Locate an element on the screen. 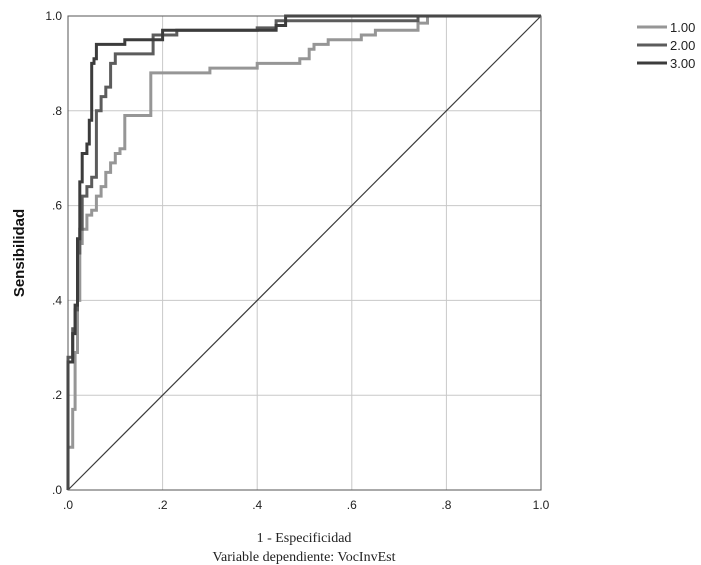  y-axis-label: Sensibilidad is located at coordinates (19, 253).